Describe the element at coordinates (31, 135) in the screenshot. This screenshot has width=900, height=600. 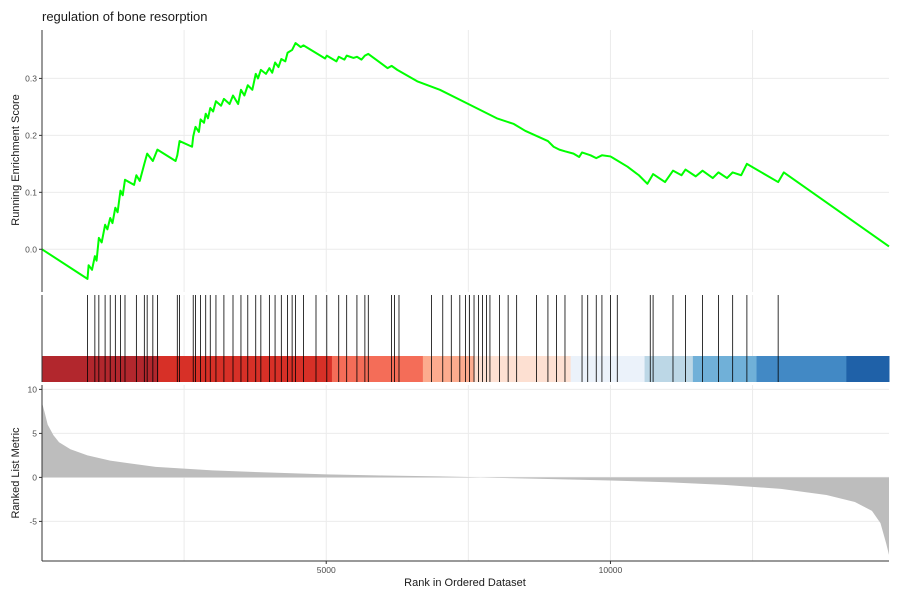
I see `y-tick-label: 0.2` at that location.